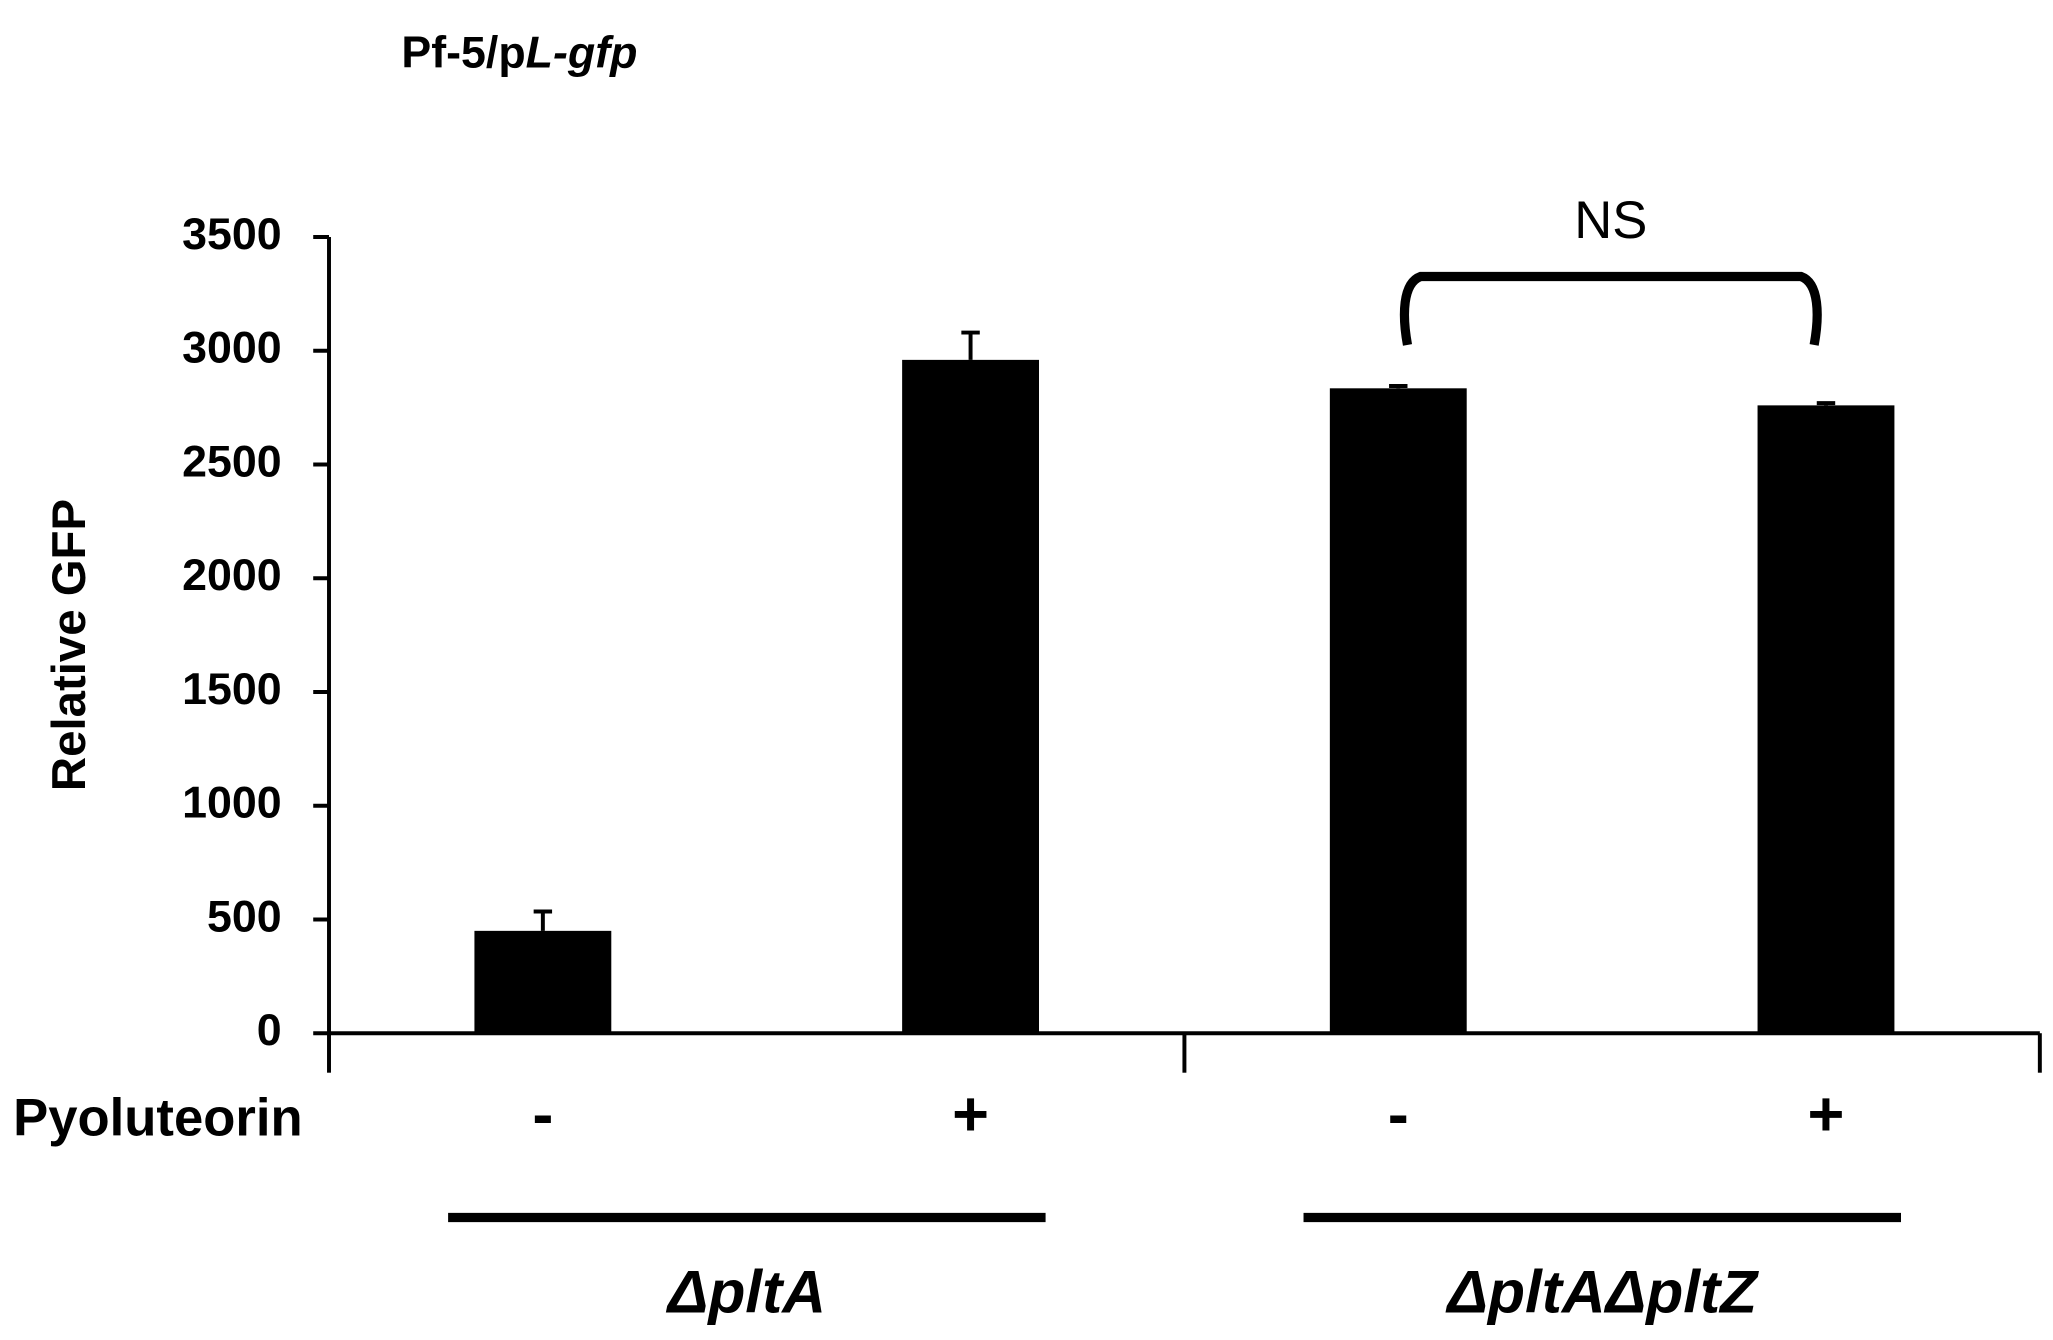  I want to click on group-label: ΔpltAΔpltZ, so click(1602, 1291).